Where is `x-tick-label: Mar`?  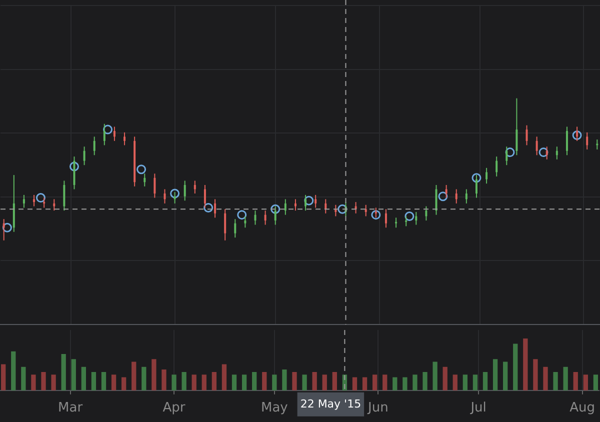 x-tick-label: Mar is located at coordinates (71, 408).